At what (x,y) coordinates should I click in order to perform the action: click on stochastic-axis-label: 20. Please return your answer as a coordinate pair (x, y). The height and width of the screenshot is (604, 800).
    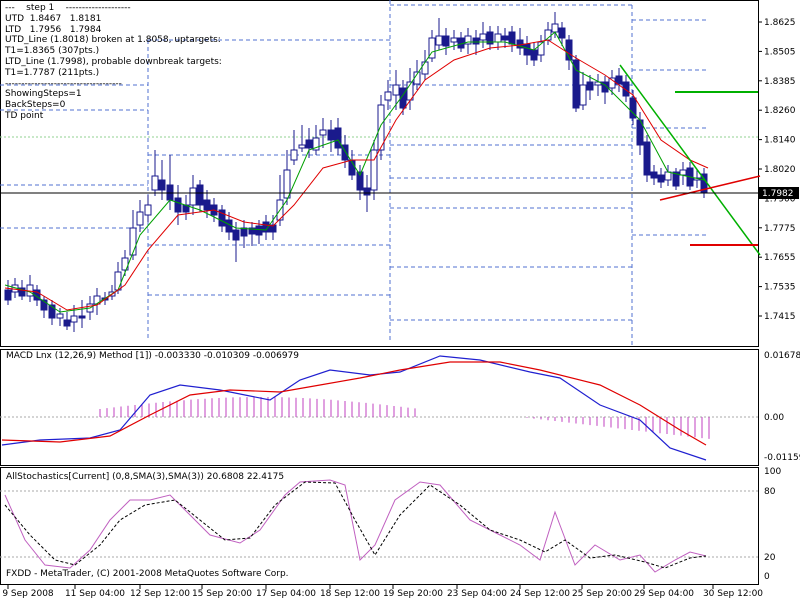
    Looking at the image, I should click on (770, 558).